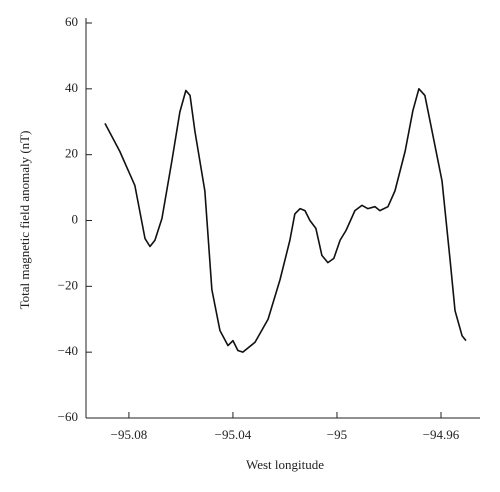  Describe the element at coordinates (337, 434) in the screenshot. I see `x-tick-label: −95` at that location.